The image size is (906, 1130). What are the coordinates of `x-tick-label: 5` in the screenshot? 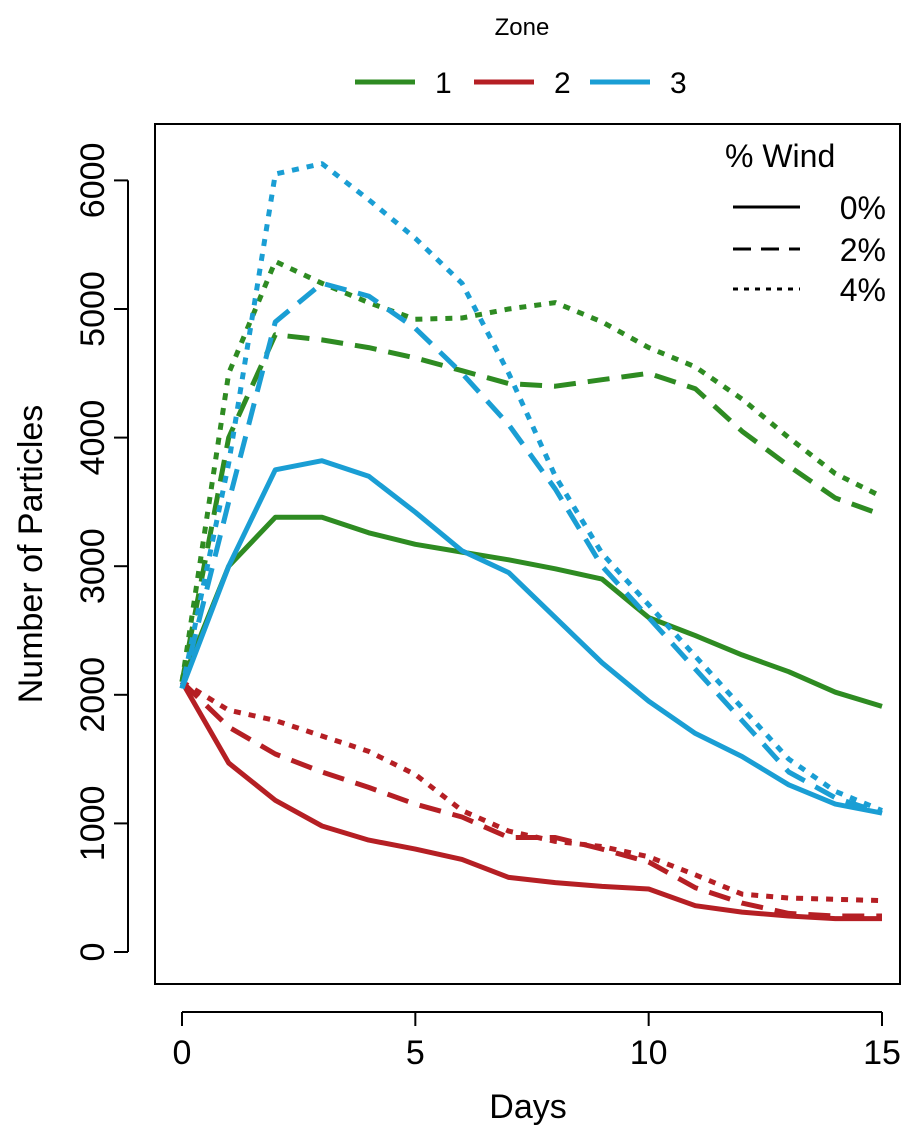 It's located at (415, 1053).